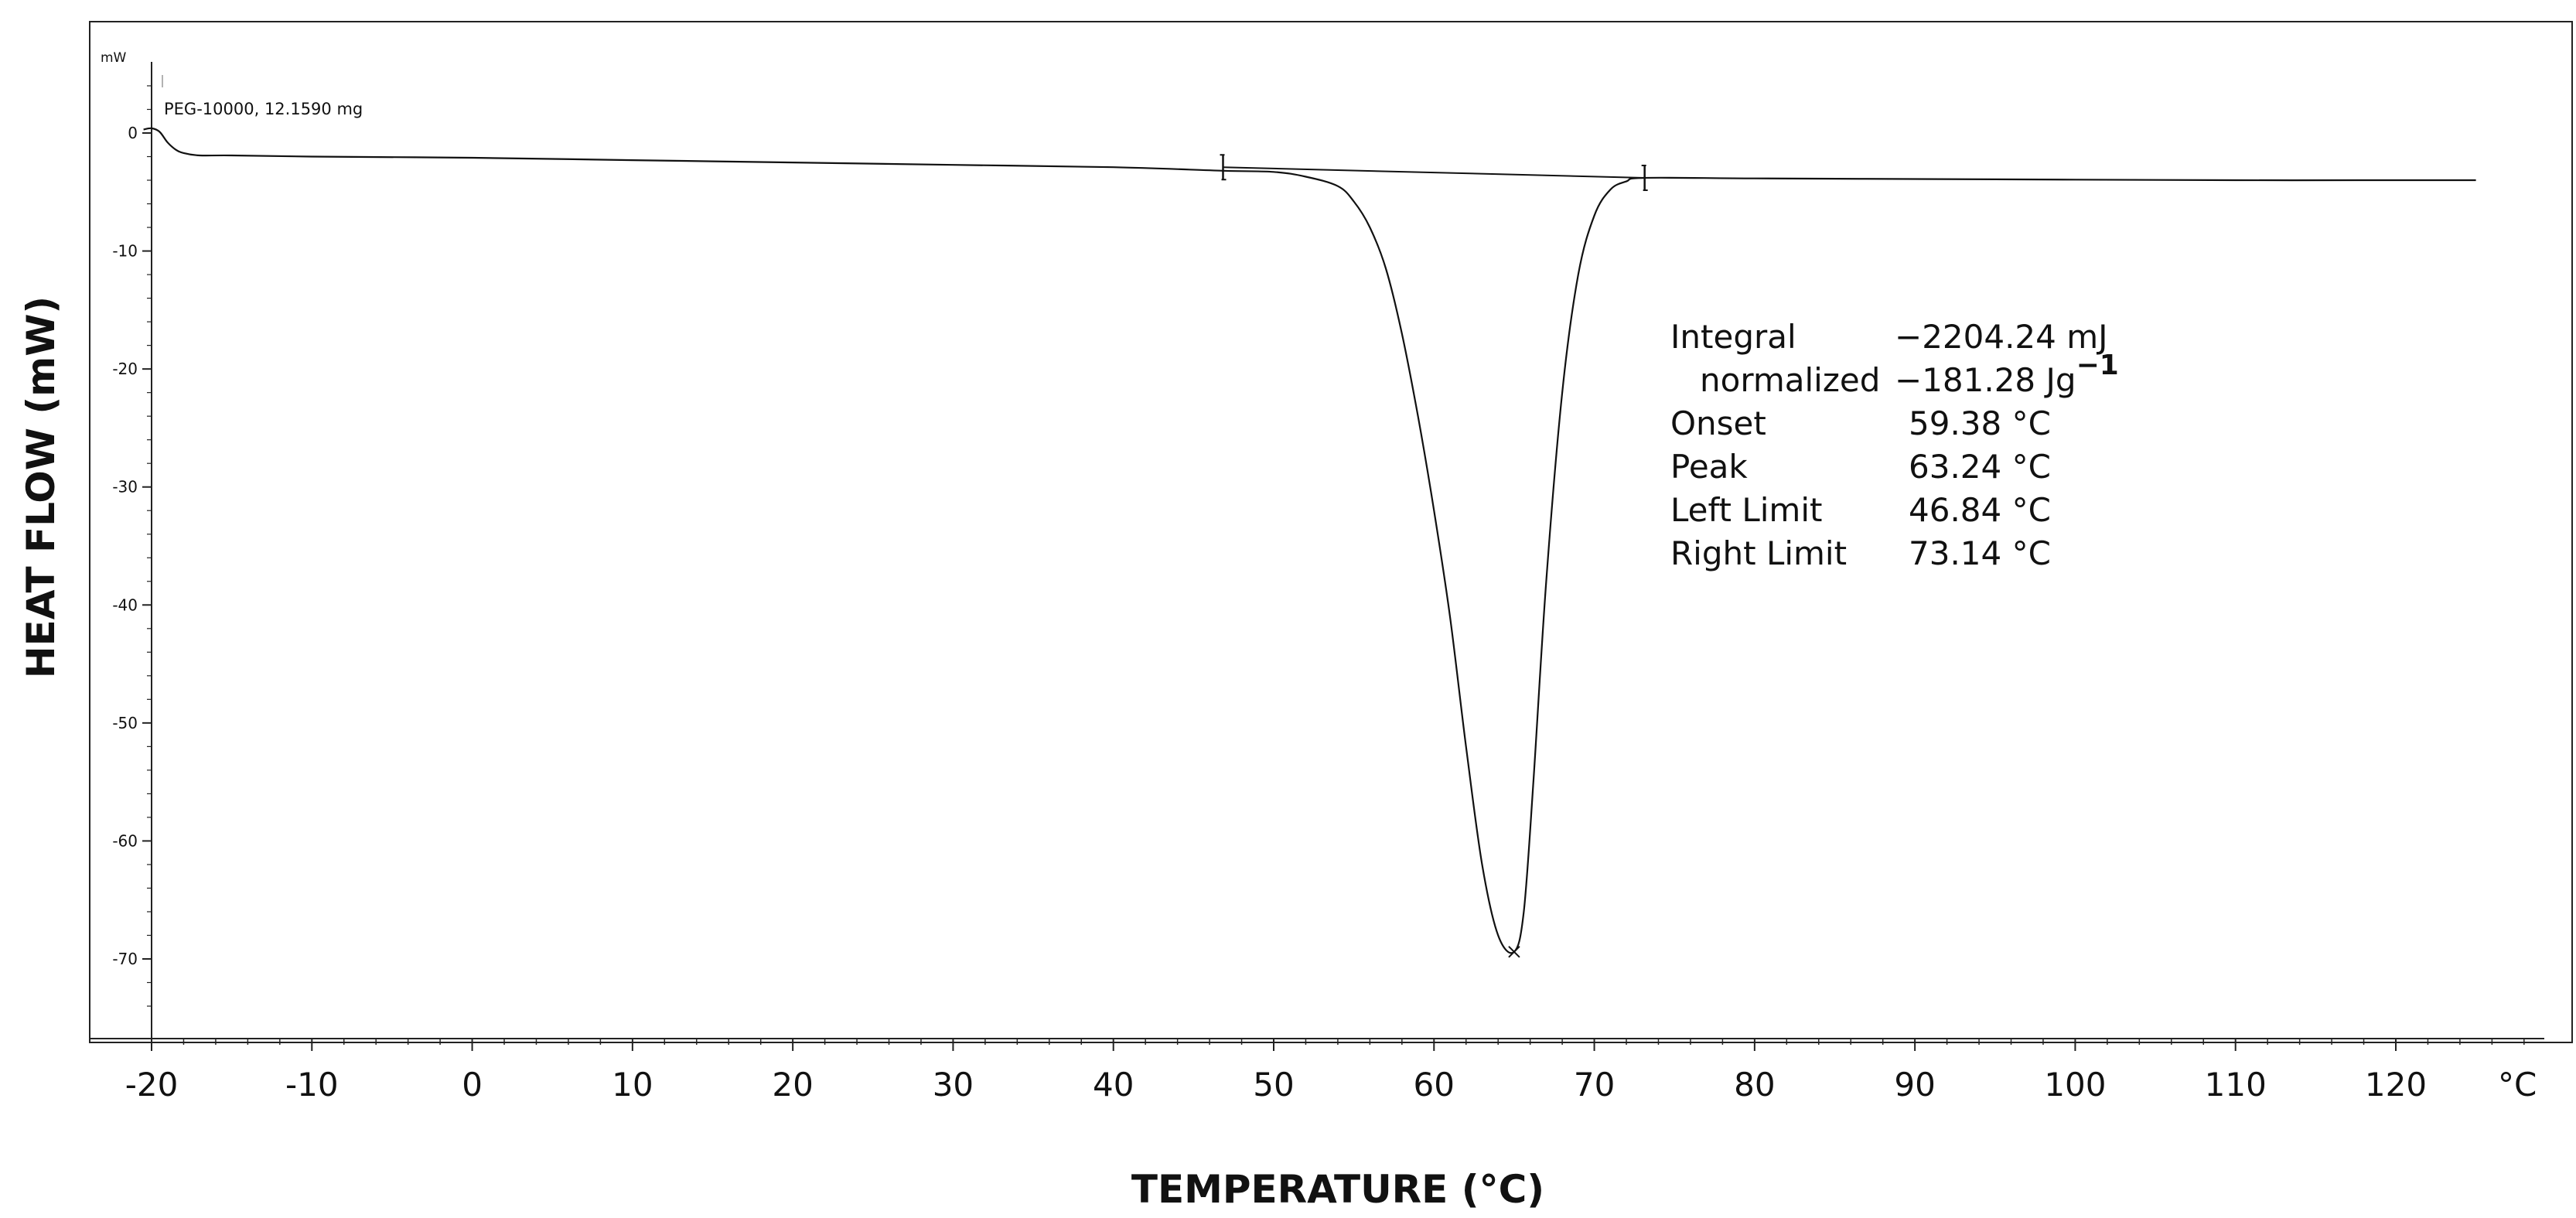  Describe the element at coordinates (473, 1085) in the screenshot. I see `x-tick-label: 0` at that location.